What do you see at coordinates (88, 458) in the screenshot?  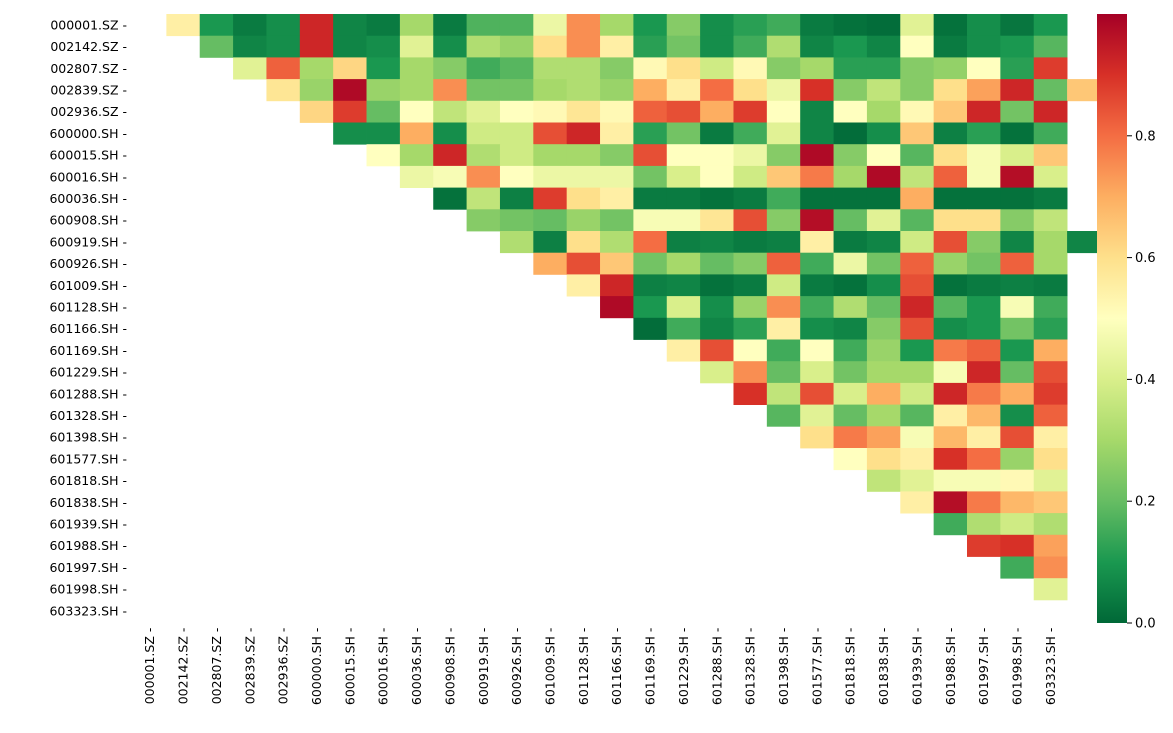 I see `y-tick-label: 601577.SH -` at bounding box center [88, 458].